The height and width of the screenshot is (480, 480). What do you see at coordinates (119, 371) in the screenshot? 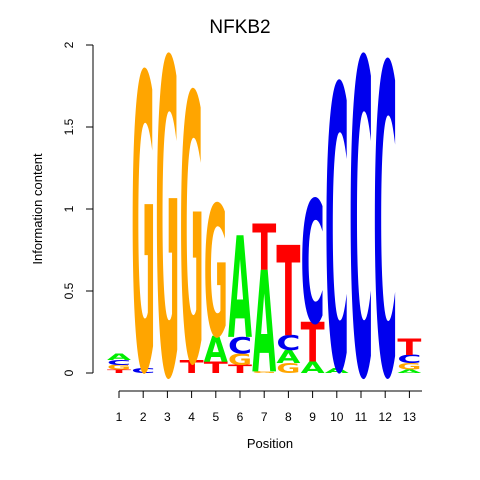
I see `logo-letter-T-pos-1: T` at bounding box center [119, 371].